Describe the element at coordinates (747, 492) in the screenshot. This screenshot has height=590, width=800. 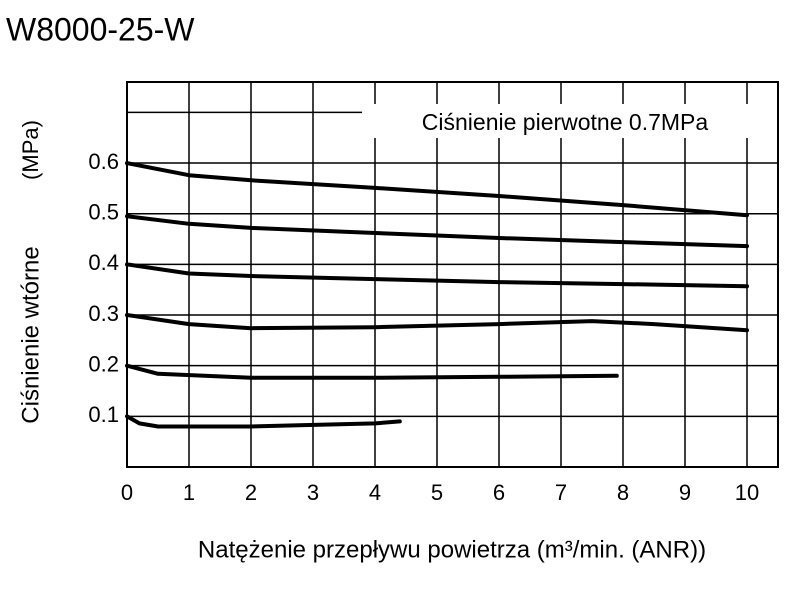
I see `x-tick-label: 10` at that location.